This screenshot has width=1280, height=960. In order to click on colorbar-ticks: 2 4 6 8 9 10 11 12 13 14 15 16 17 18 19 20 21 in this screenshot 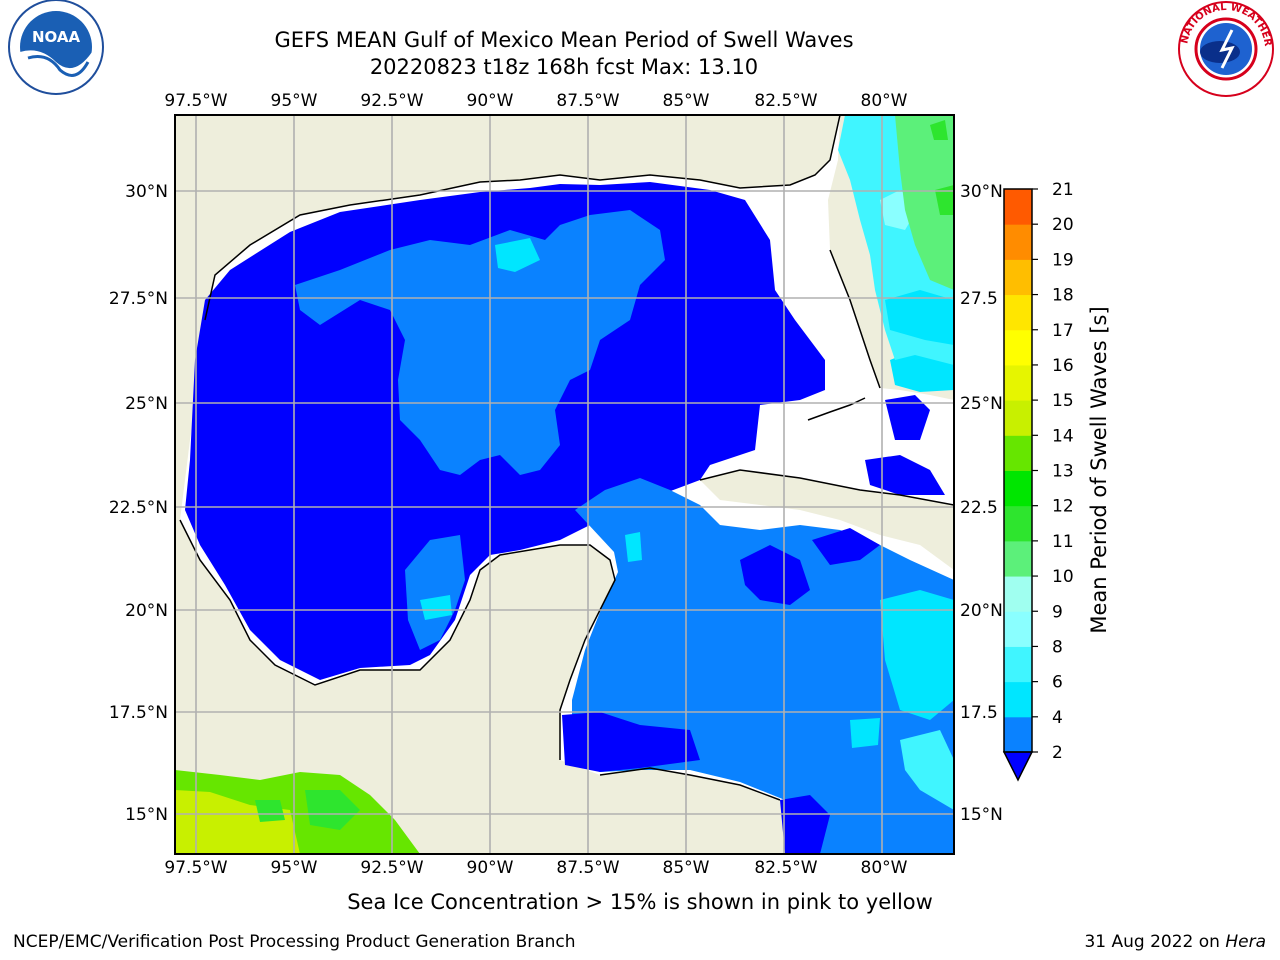, I will do `click(1053, 471)`.